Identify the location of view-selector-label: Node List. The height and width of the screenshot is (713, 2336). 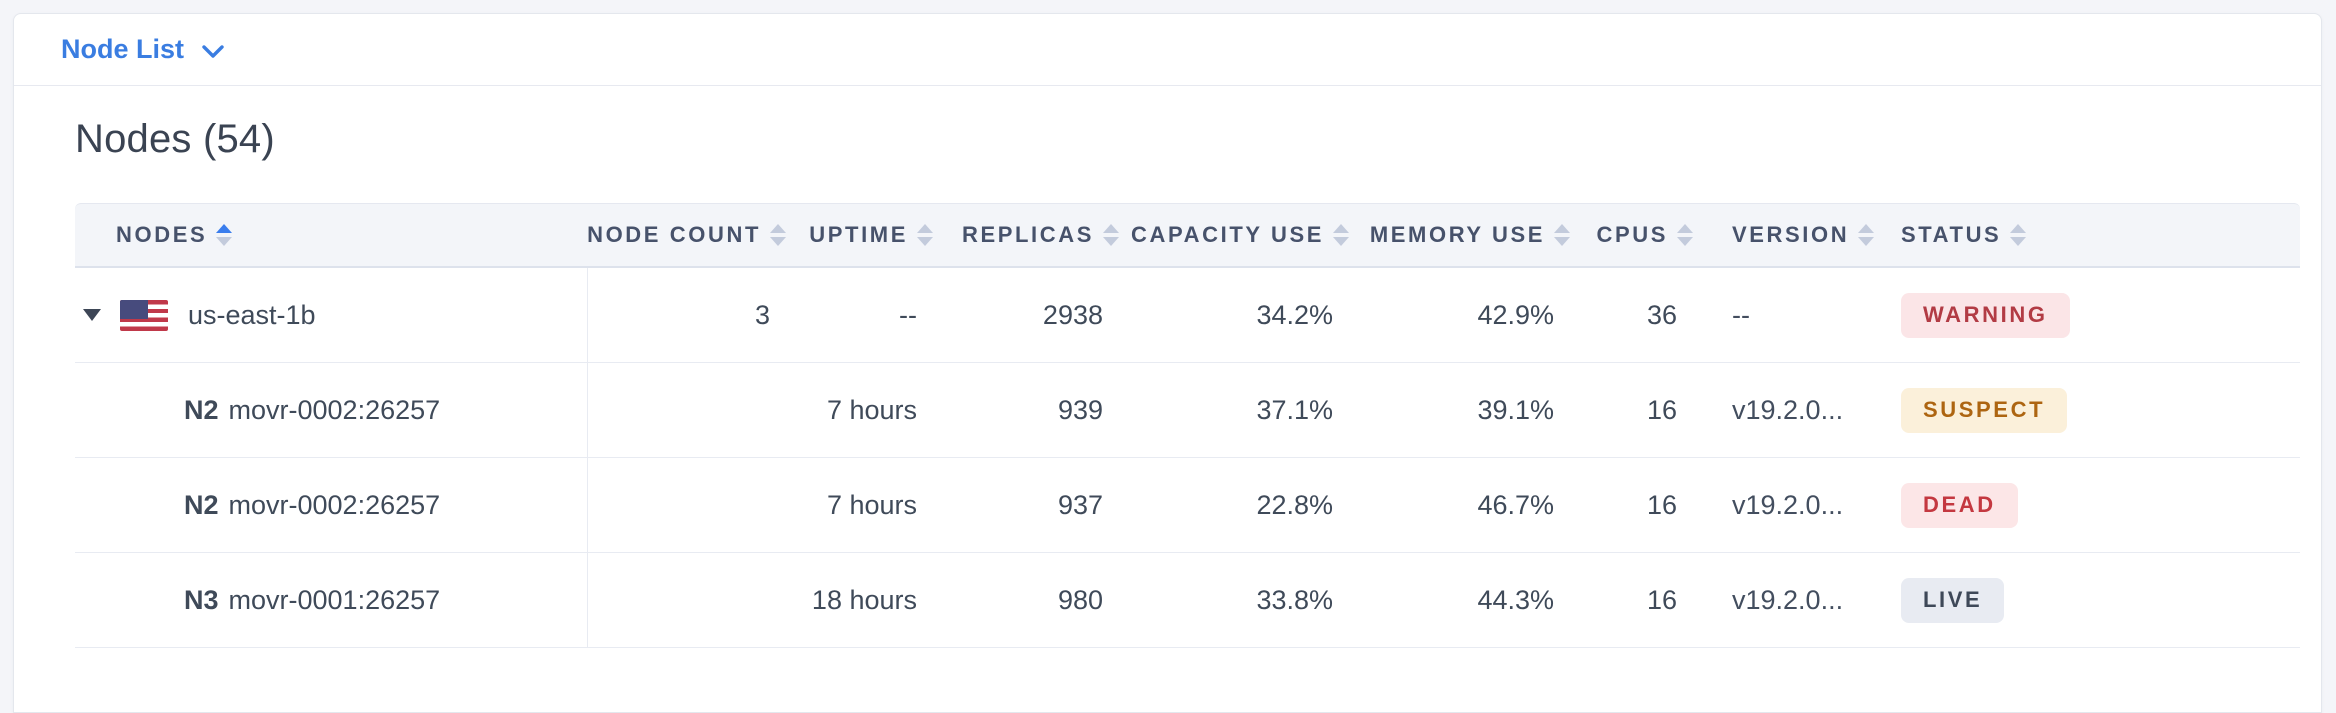
(123, 49).